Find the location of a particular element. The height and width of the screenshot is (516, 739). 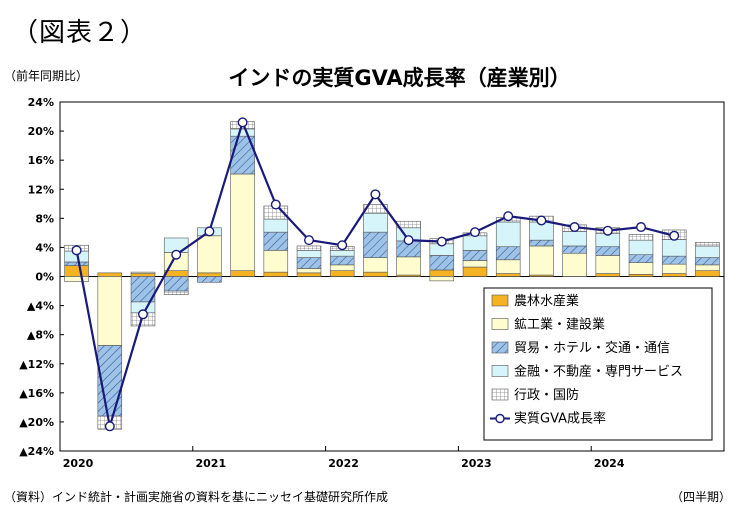

y-tick-label: 0% is located at coordinates (44, 277).